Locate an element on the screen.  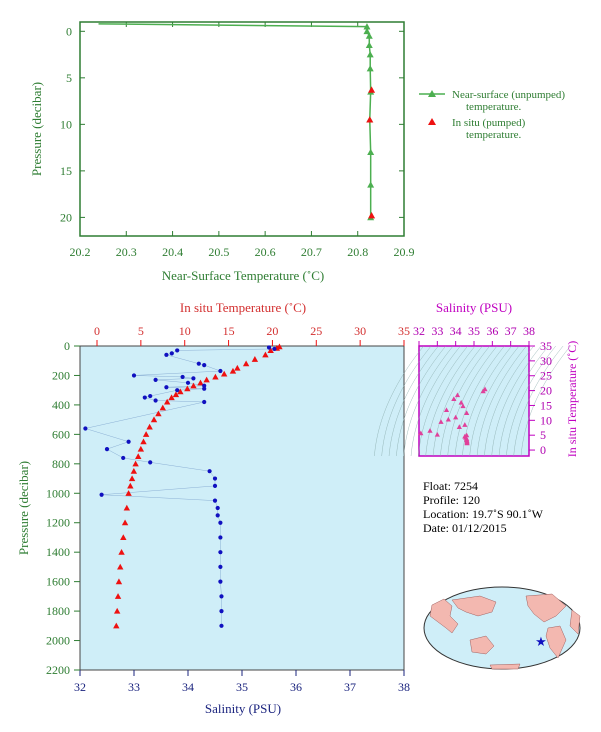
ts-x-tick-label: 32 is located at coordinates (419, 331).